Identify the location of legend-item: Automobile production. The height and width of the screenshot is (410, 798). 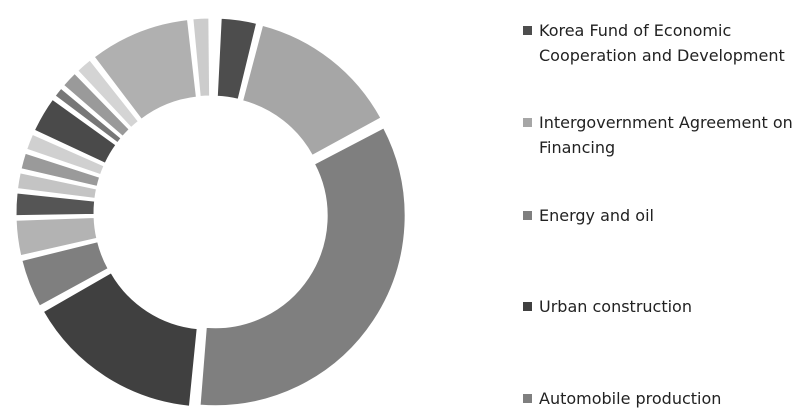
(659, 398).